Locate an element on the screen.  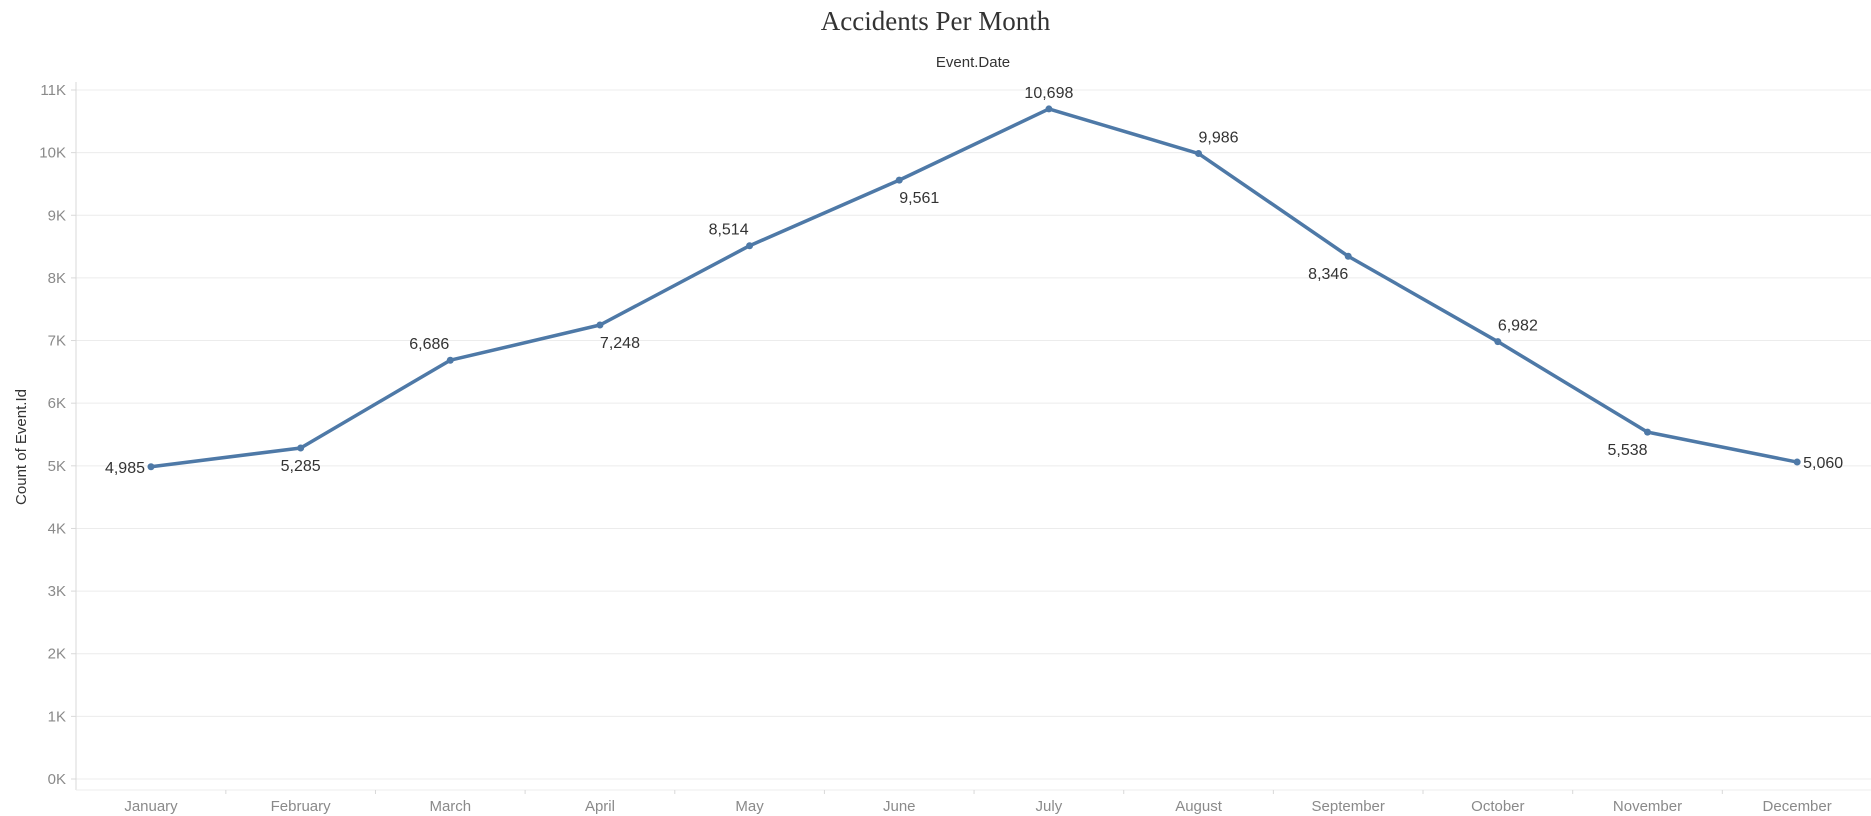
data-label: 4,985 is located at coordinates (125, 468).